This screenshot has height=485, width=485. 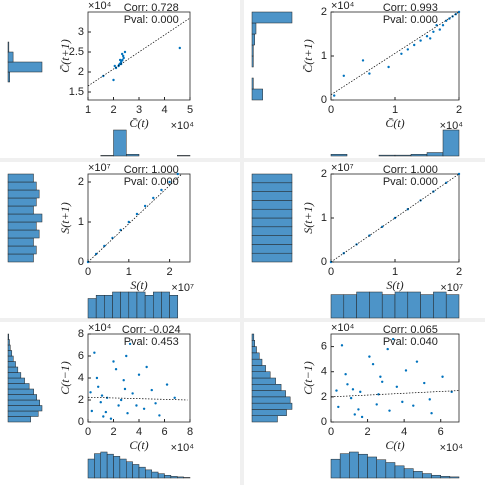 I want to click on x-exponent: ×10⁷, so click(x=451, y=288).